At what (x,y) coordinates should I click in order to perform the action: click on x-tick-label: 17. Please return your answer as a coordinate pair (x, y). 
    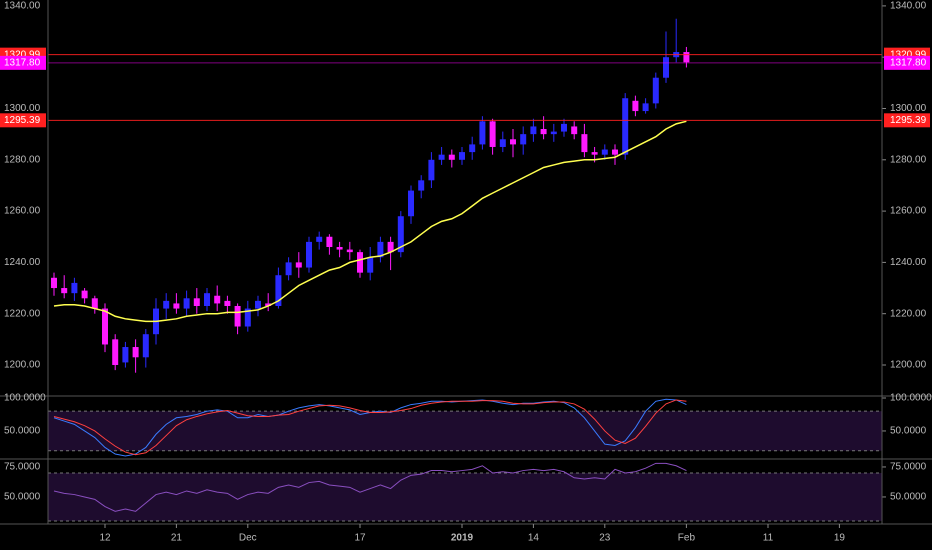
    Looking at the image, I should click on (360, 538).